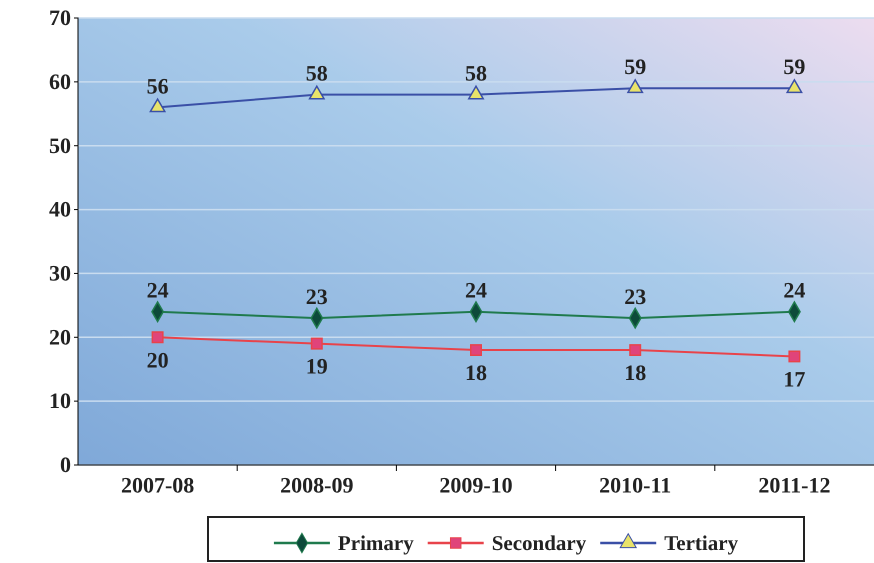 This screenshot has width=874, height=563. What do you see at coordinates (60, 273) in the screenshot?
I see `y-tick-label: 30` at bounding box center [60, 273].